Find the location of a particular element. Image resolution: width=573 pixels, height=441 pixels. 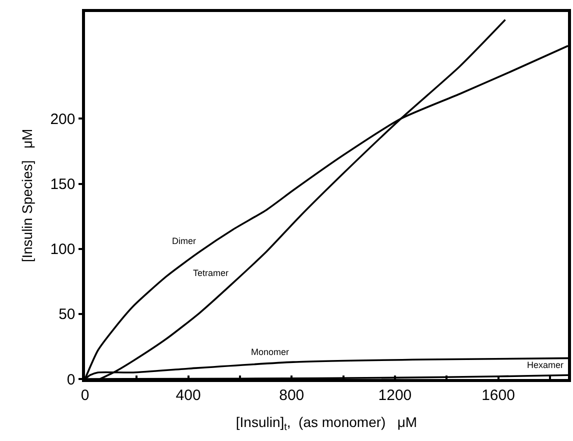

x-axis-title: [Insulin]$_{t}$, (as monomer) μM is located at coordinates (327, 423).